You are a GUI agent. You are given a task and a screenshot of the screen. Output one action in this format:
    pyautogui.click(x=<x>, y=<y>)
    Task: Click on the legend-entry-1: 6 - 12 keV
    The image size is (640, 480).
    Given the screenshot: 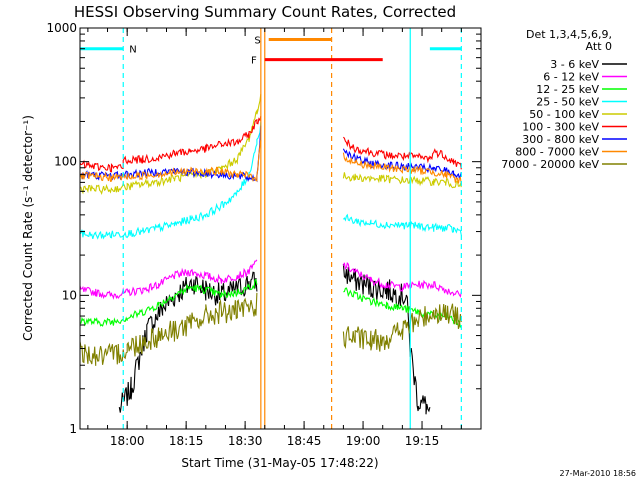 What is the action you would take?
    pyautogui.click(x=571, y=77)
    